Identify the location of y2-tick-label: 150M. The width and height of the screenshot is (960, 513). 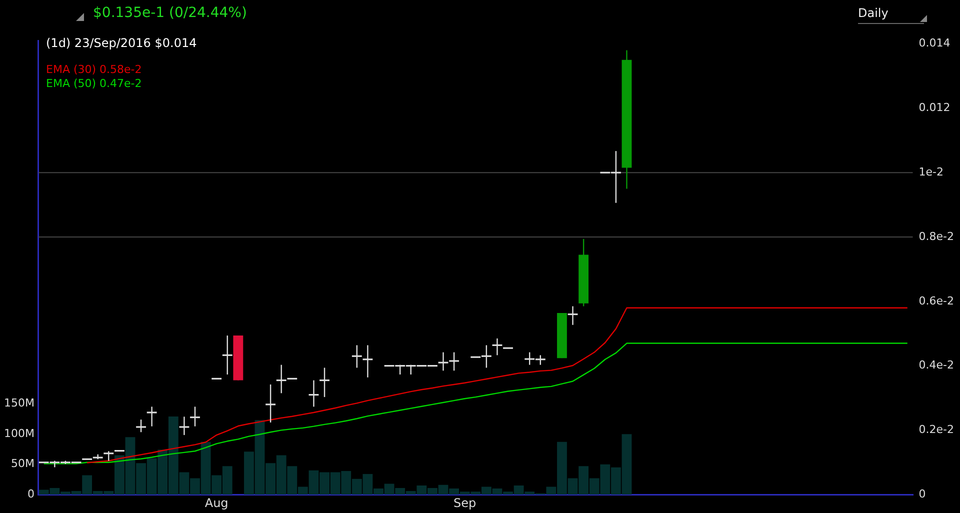
(19, 403).